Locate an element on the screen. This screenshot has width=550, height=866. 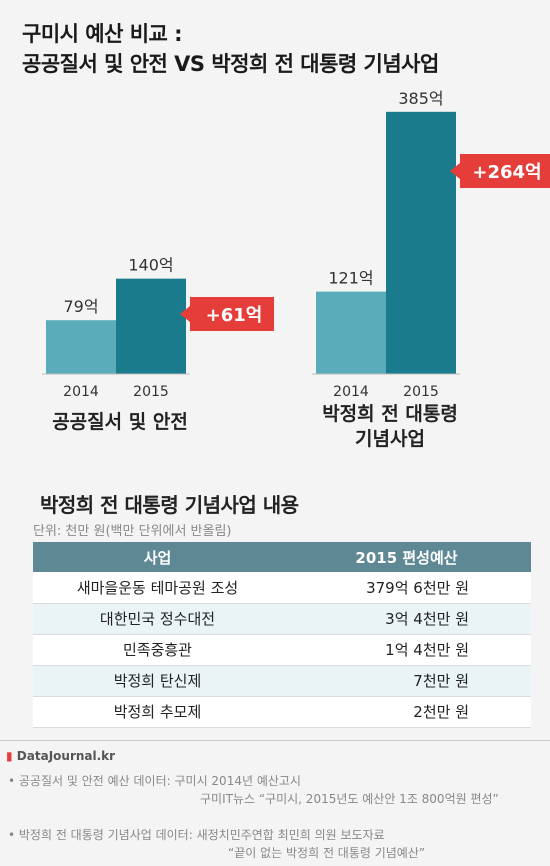
section-title: 박정희 전 대통령 기념사업 내용 is located at coordinates (169, 505).